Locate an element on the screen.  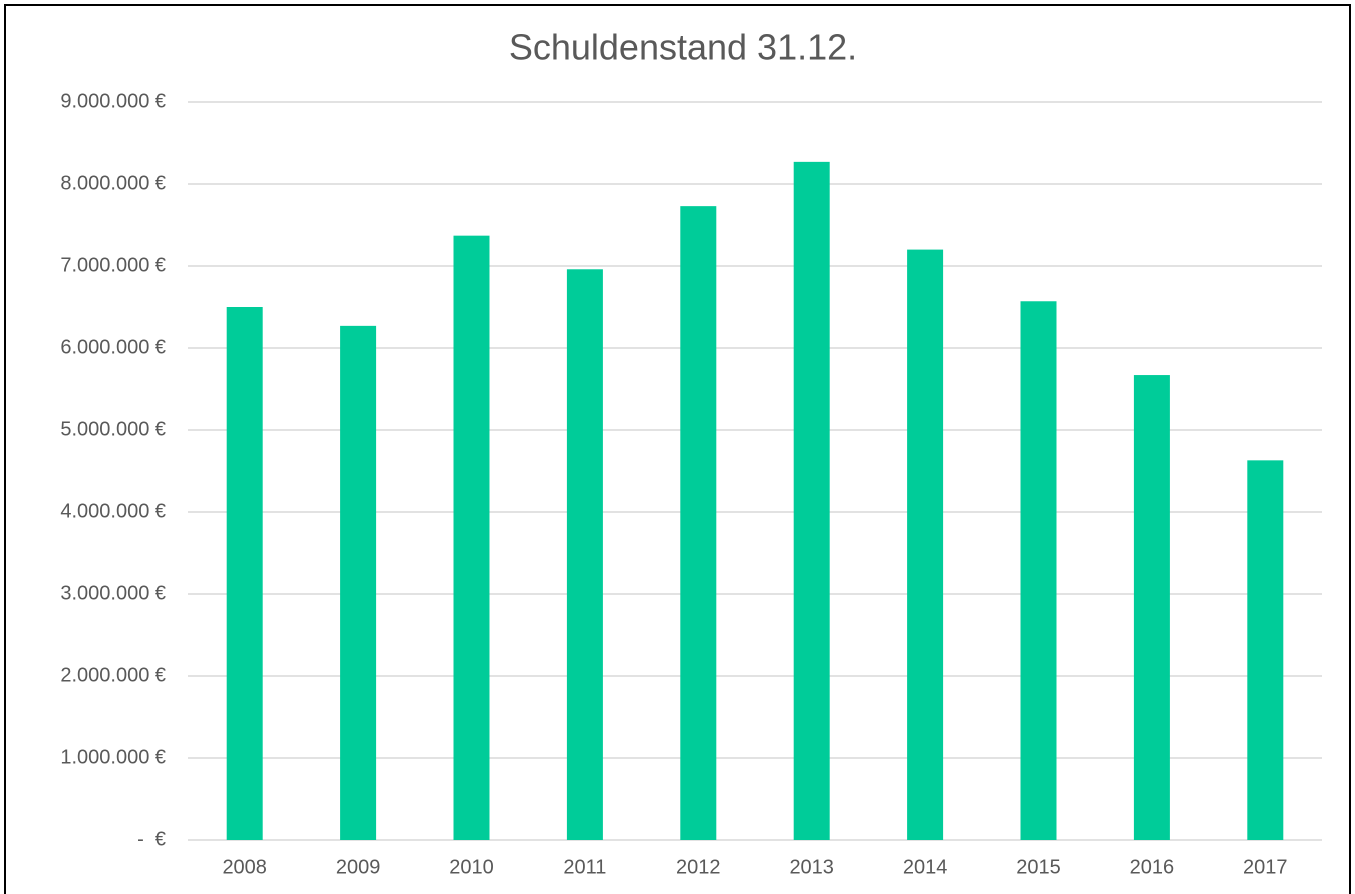
y-tick-label: 3.000.000 € is located at coordinates (113, 593).